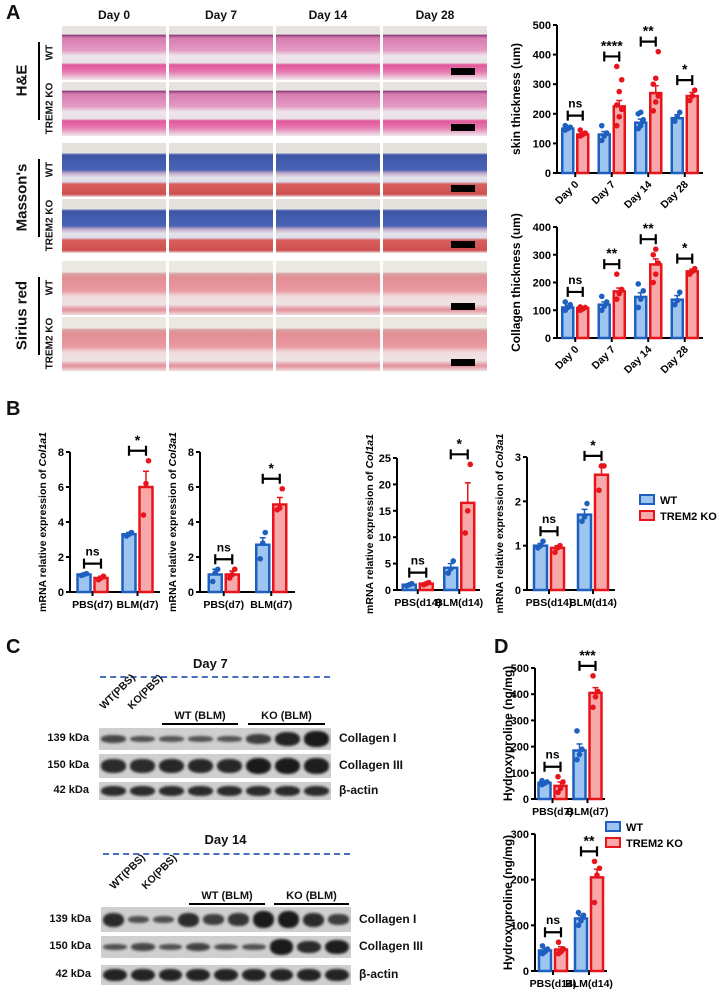  What do you see at coordinates (61, 523) in the screenshot?
I see `y-tick-label: 4` at bounding box center [61, 523].